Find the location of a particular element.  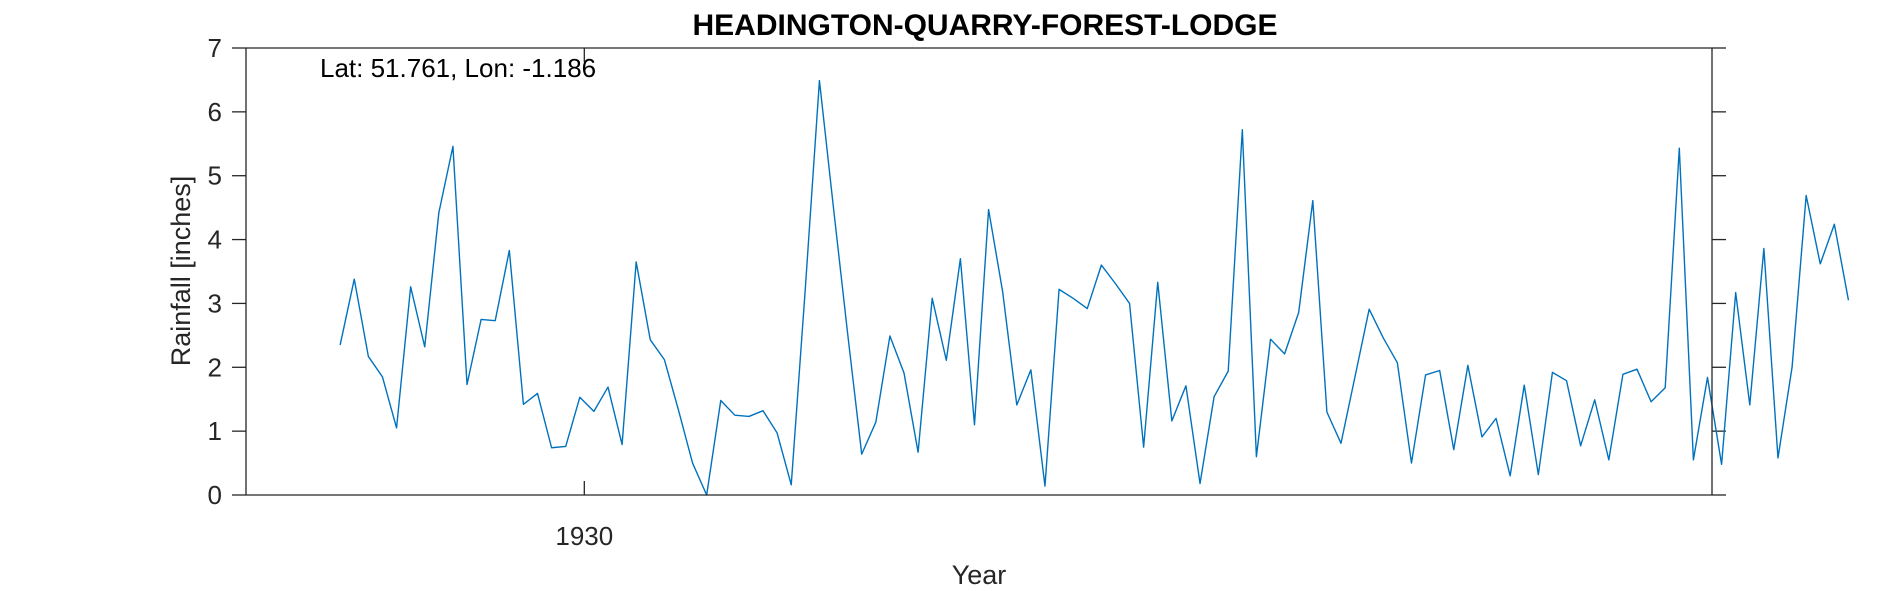

location-annotation: Lat: 51.761, Lon: -1.186 is located at coordinates (458, 68).